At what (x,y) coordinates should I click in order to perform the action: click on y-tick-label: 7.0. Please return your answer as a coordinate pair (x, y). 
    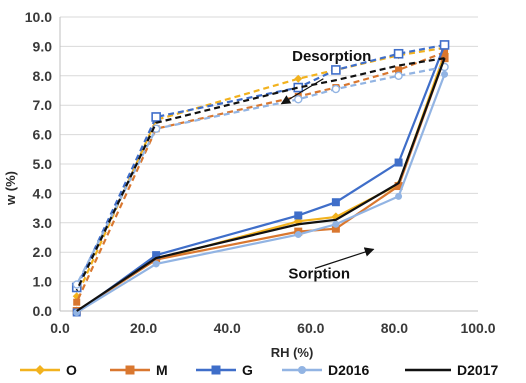
    Looking at the image, I should click on (43, 105).